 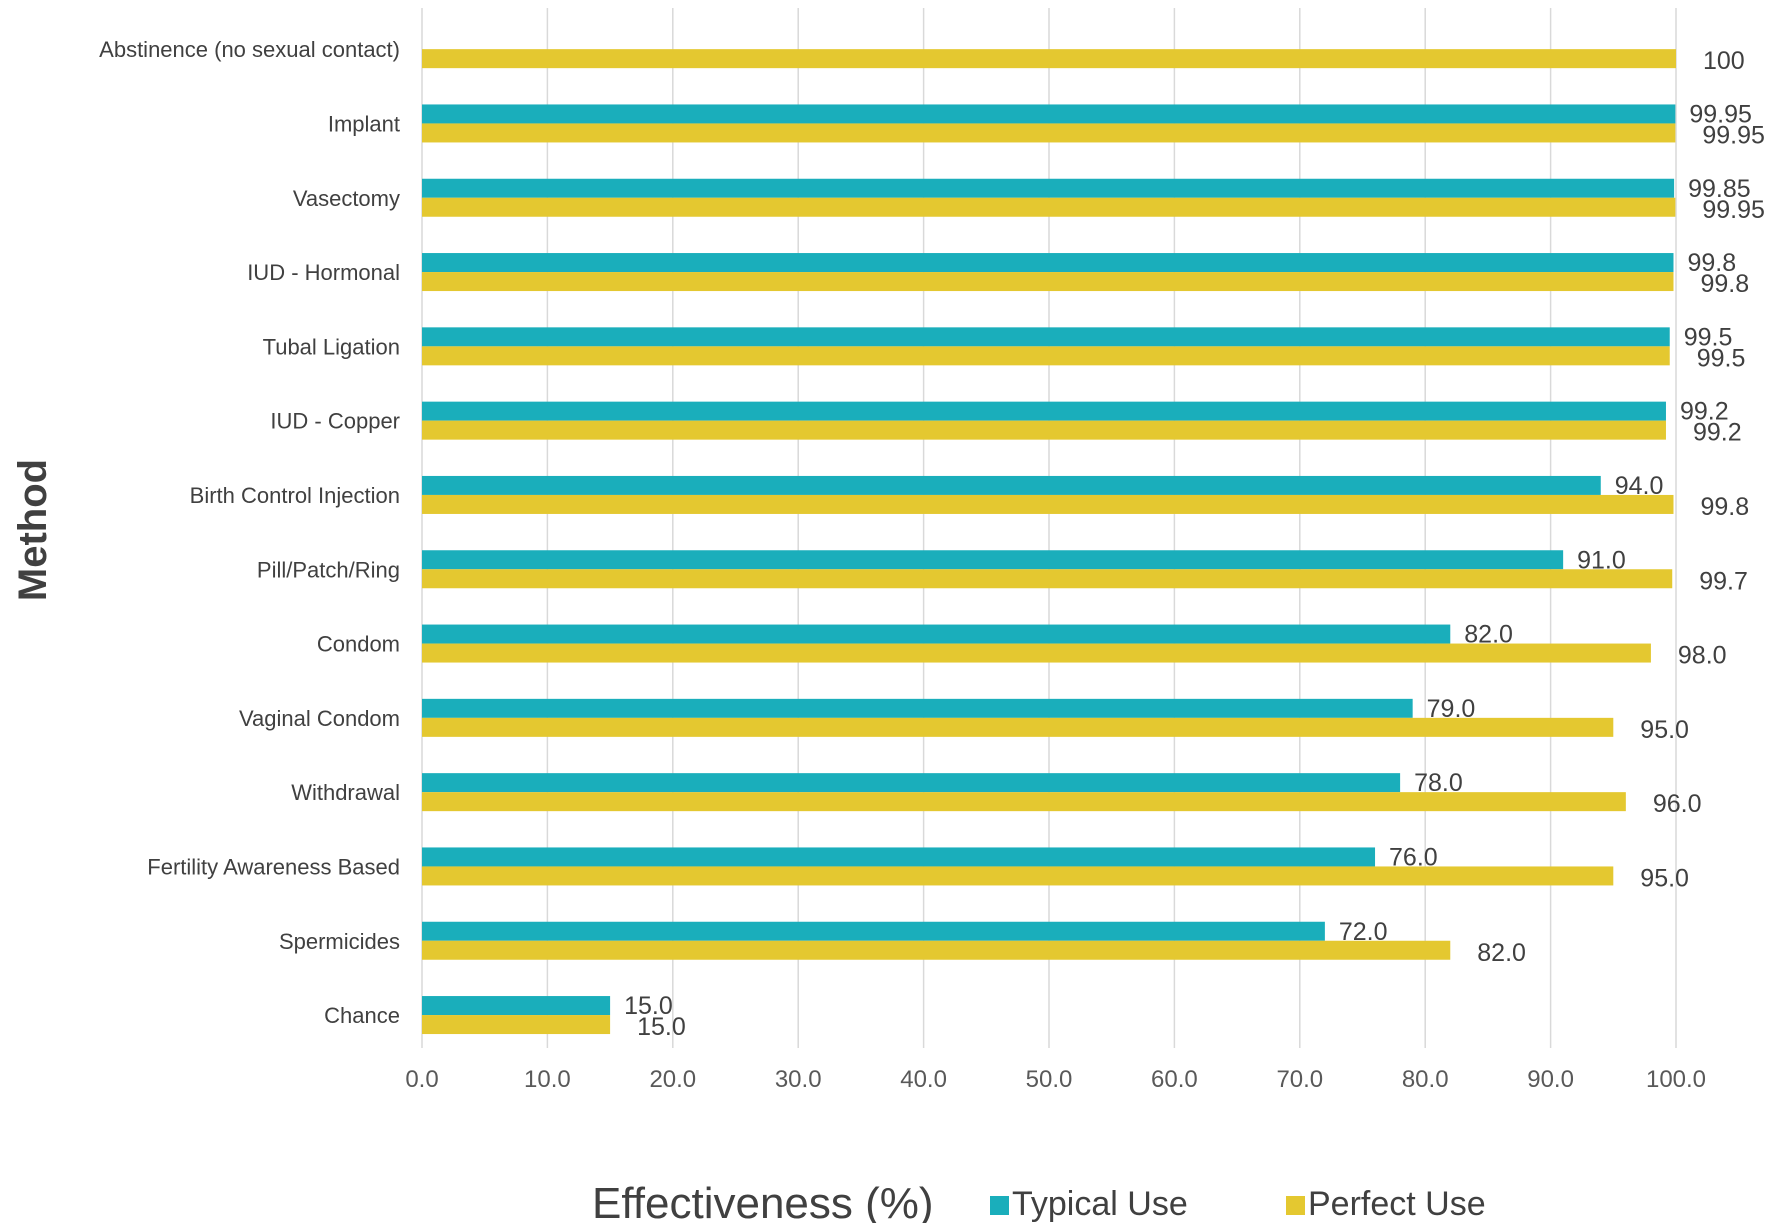 What do you see at coordinates (1174, 1079) in the screenshot?
I see `x-tick-label: 60.0` at bounding box center [1174, 1079].